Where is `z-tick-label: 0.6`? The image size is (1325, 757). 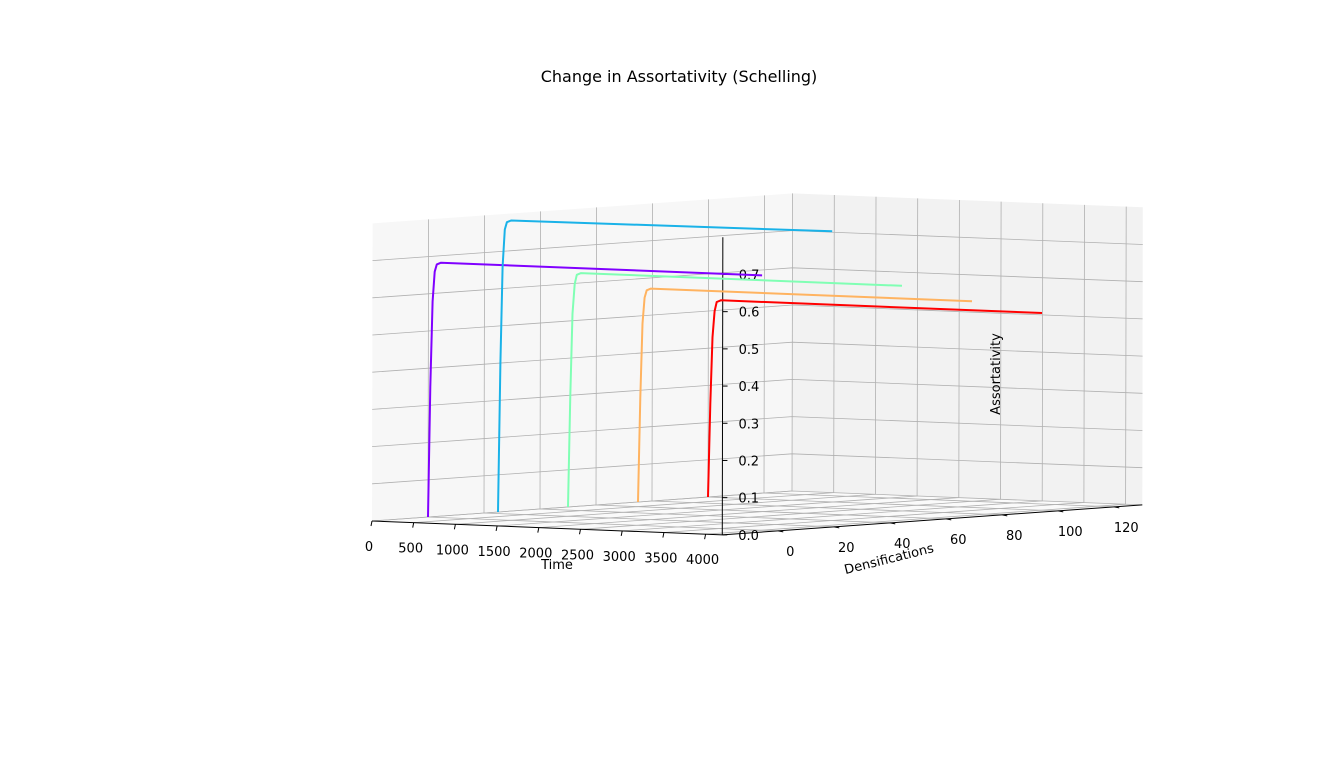 z-tick-label: 0.6 is located at coordinates (749, 313).